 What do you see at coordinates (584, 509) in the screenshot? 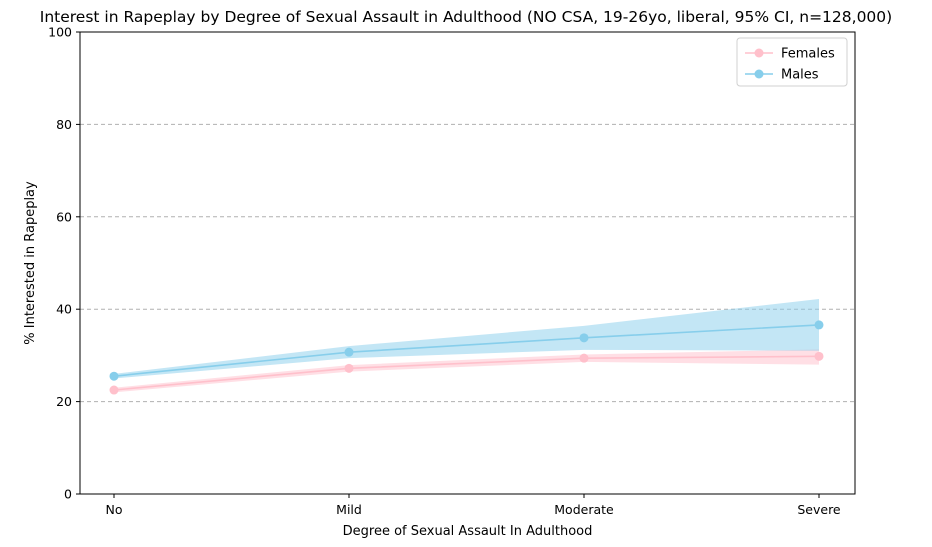
I see `x-tick-label: Moderate` at bounding box center [584, 509].